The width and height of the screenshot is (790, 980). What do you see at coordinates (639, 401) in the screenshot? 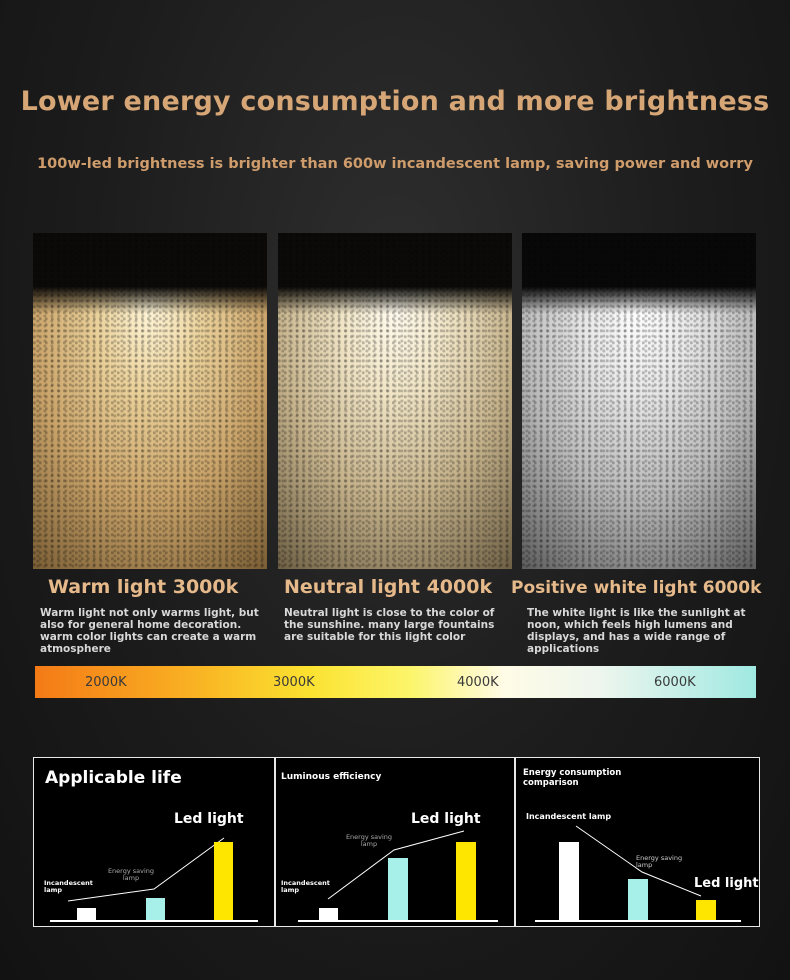
I see `white-light-panel` at bounding box center [639, 401].